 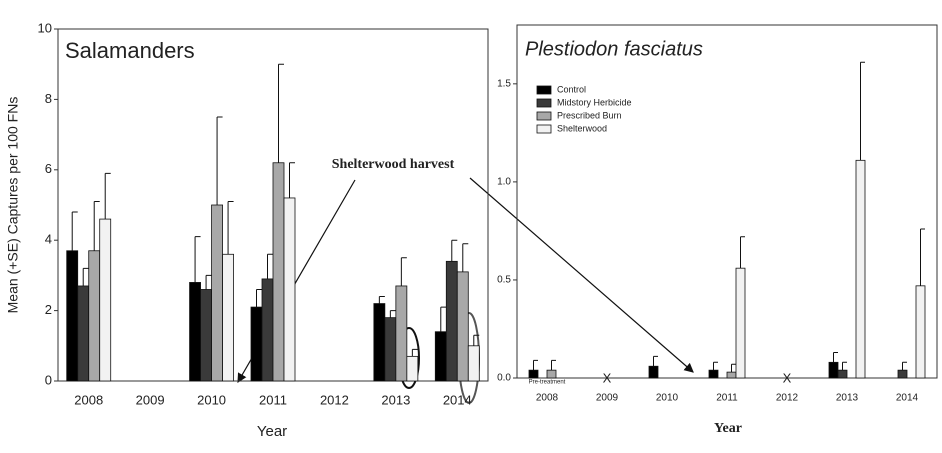 What do you see at coordinates (48, 168) in the screenshot?
I see `y-tick-label: 6` at bounding box center [48, 168].